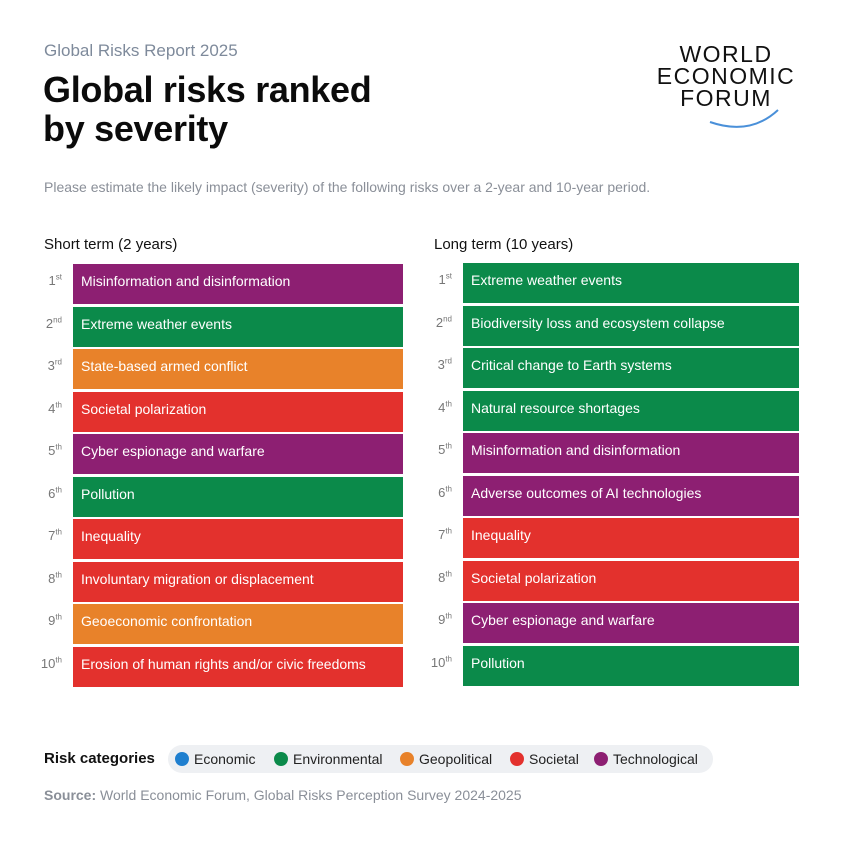 This screenshot has width=845, height=844. Describe the element at coordinates (111, 244) in the screenshot. I see `short-term-column-title: Short term (2 years)` at that location.